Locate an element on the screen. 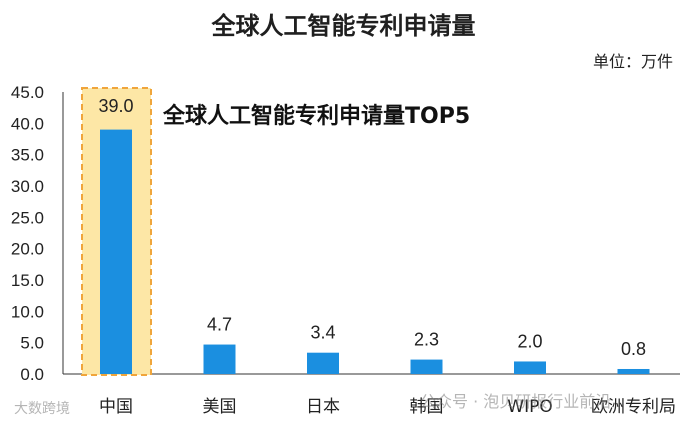  unit-label: 单位：万件 is located at coordinates (632, 61).